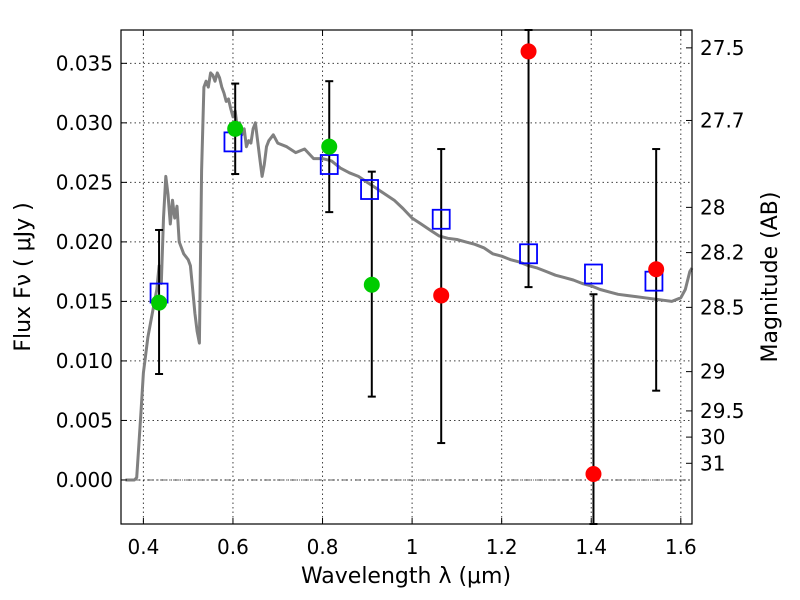 Image resolution: width=800 pixels, height=600 pixels. I want to click on x-tick-label: 0.8, so click(323, 547).